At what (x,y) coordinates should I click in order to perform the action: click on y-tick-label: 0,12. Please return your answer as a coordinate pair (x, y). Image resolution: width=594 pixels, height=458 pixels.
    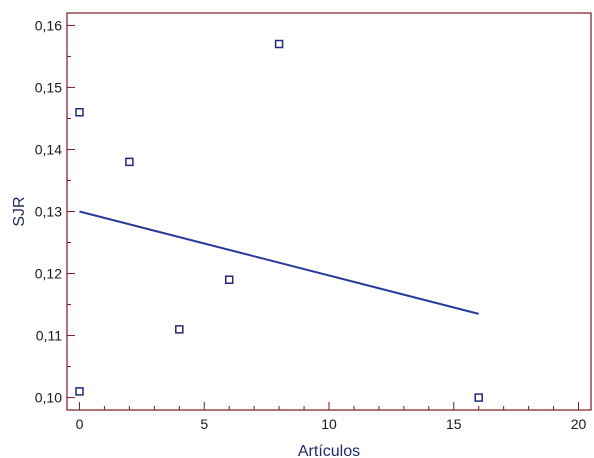
    Looking at the image, I should click on (48, 274).